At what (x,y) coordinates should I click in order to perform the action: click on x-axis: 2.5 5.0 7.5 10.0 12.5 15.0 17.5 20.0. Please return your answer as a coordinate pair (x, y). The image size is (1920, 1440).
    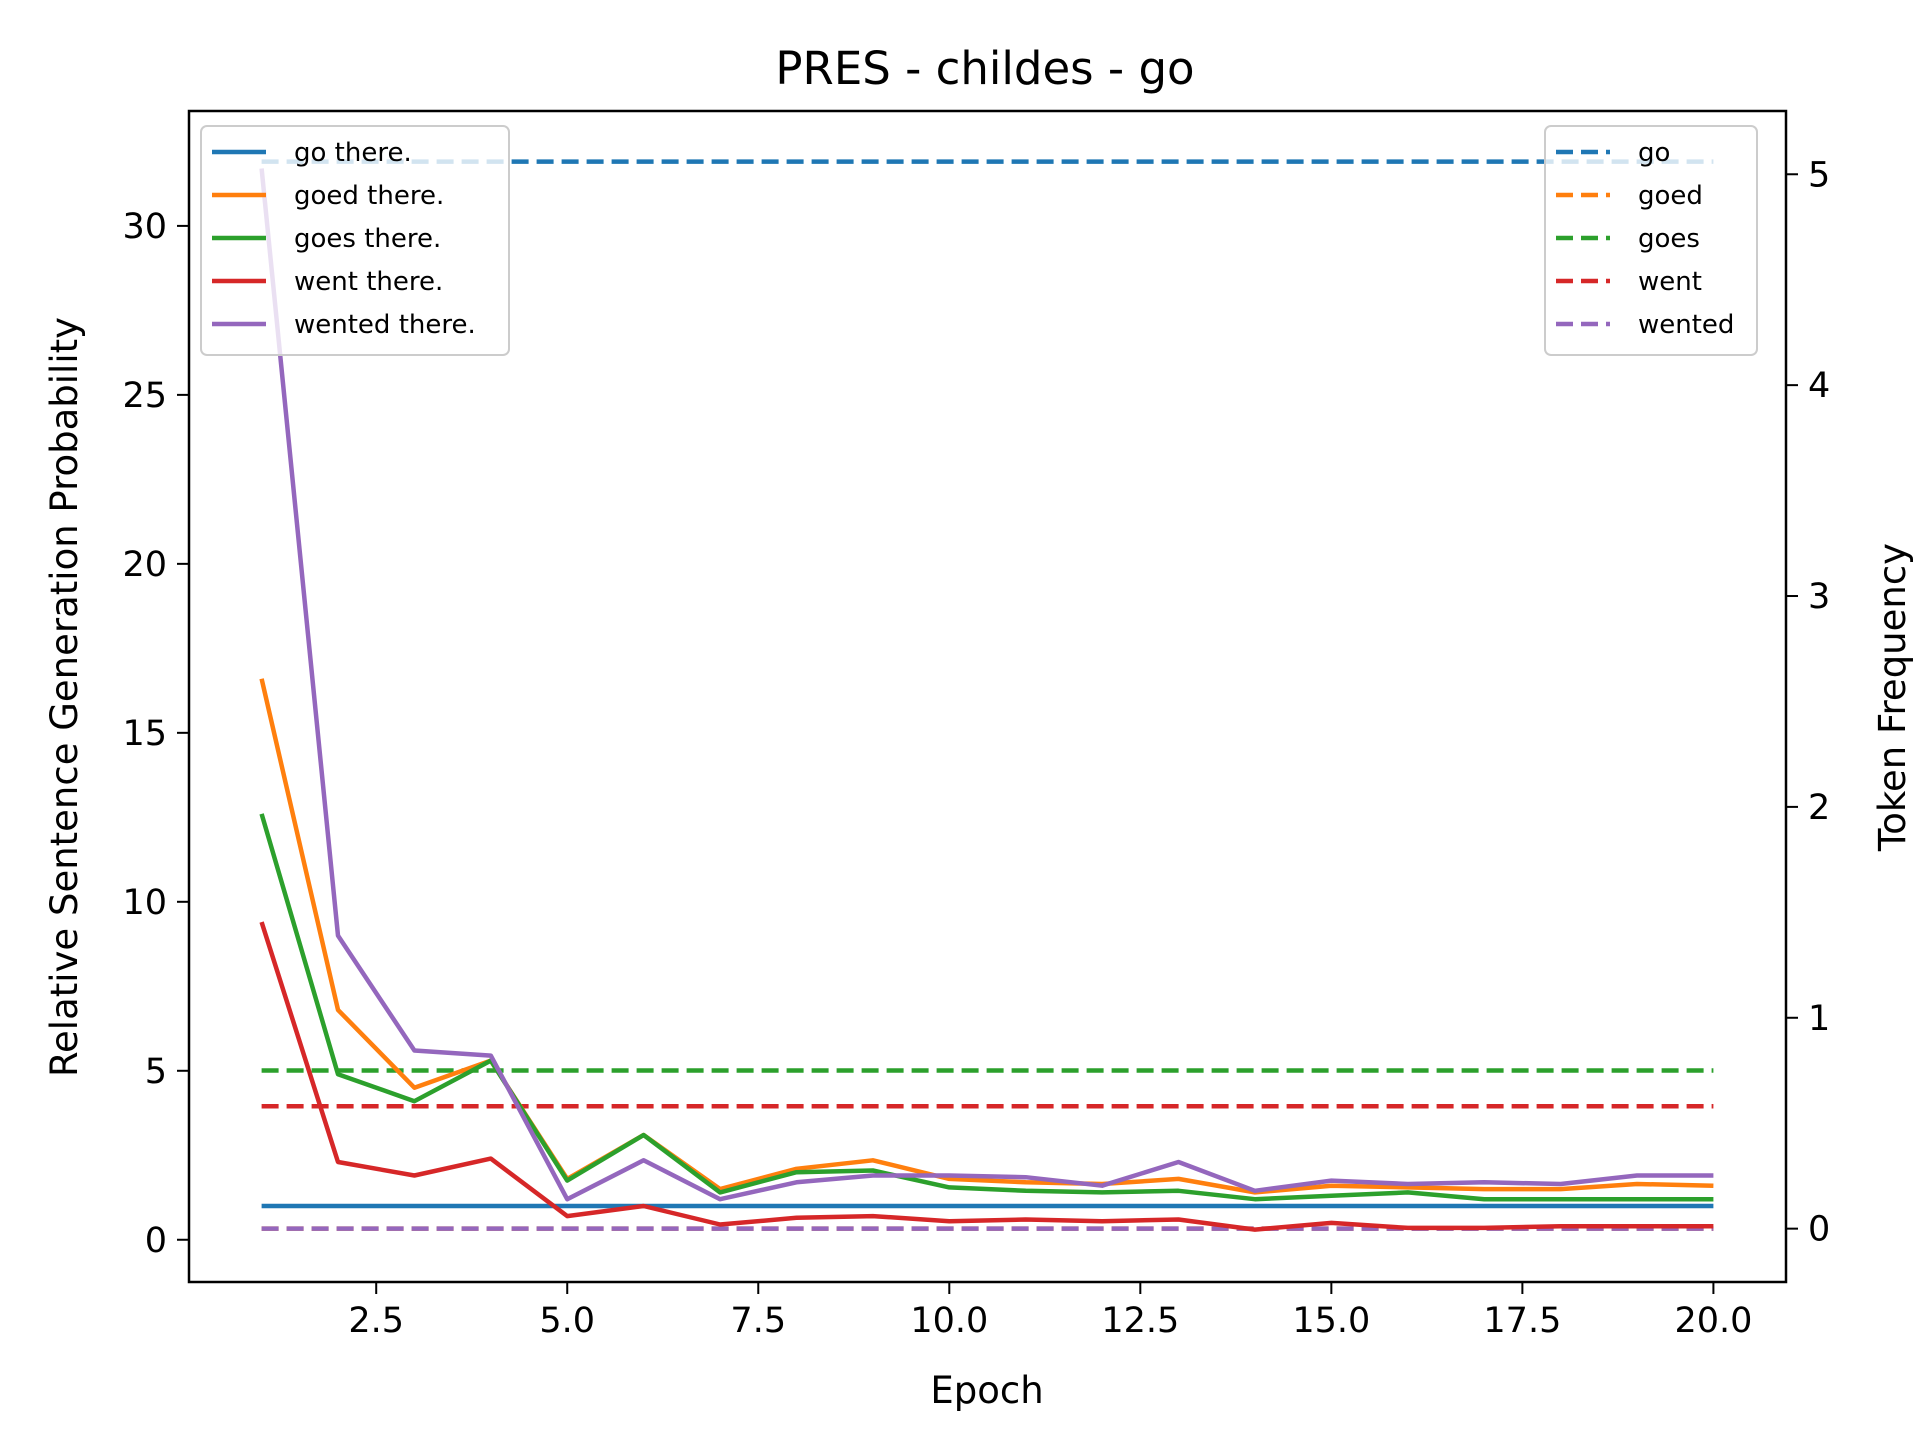
    Looking at the image, I should click on (1050, 1311).